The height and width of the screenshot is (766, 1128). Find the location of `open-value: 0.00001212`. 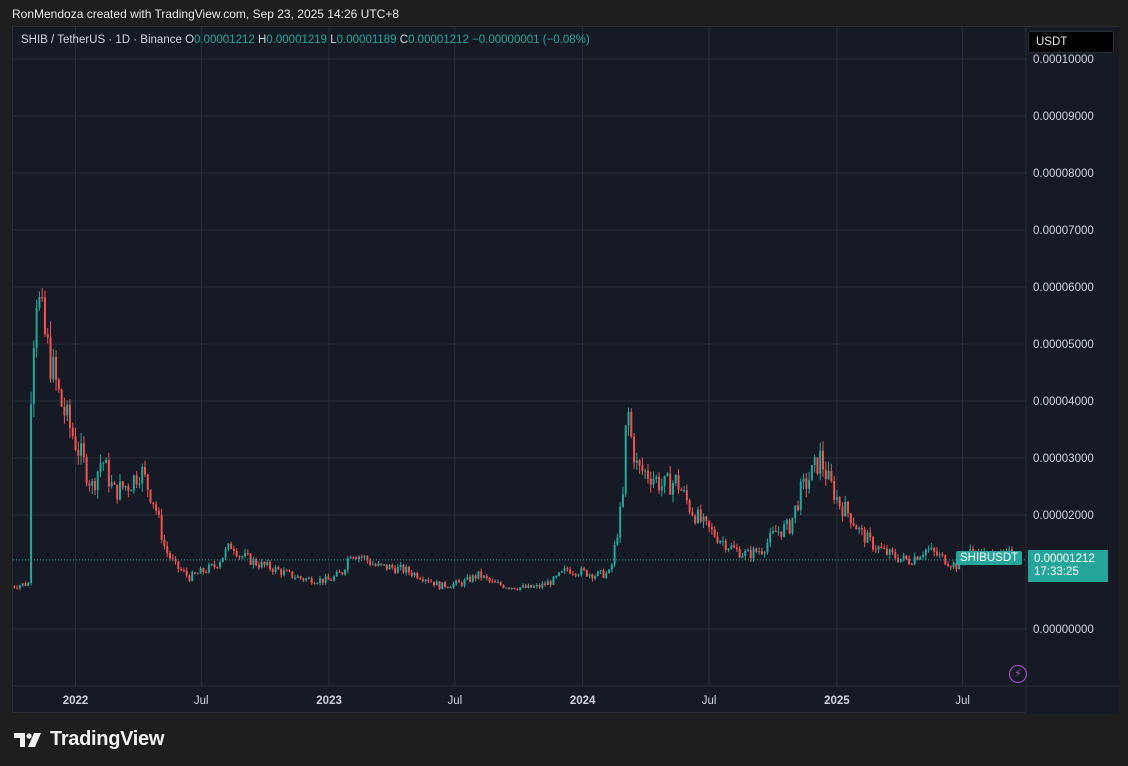

open-value: 0.00001212 is located at coordinates (224, 40).